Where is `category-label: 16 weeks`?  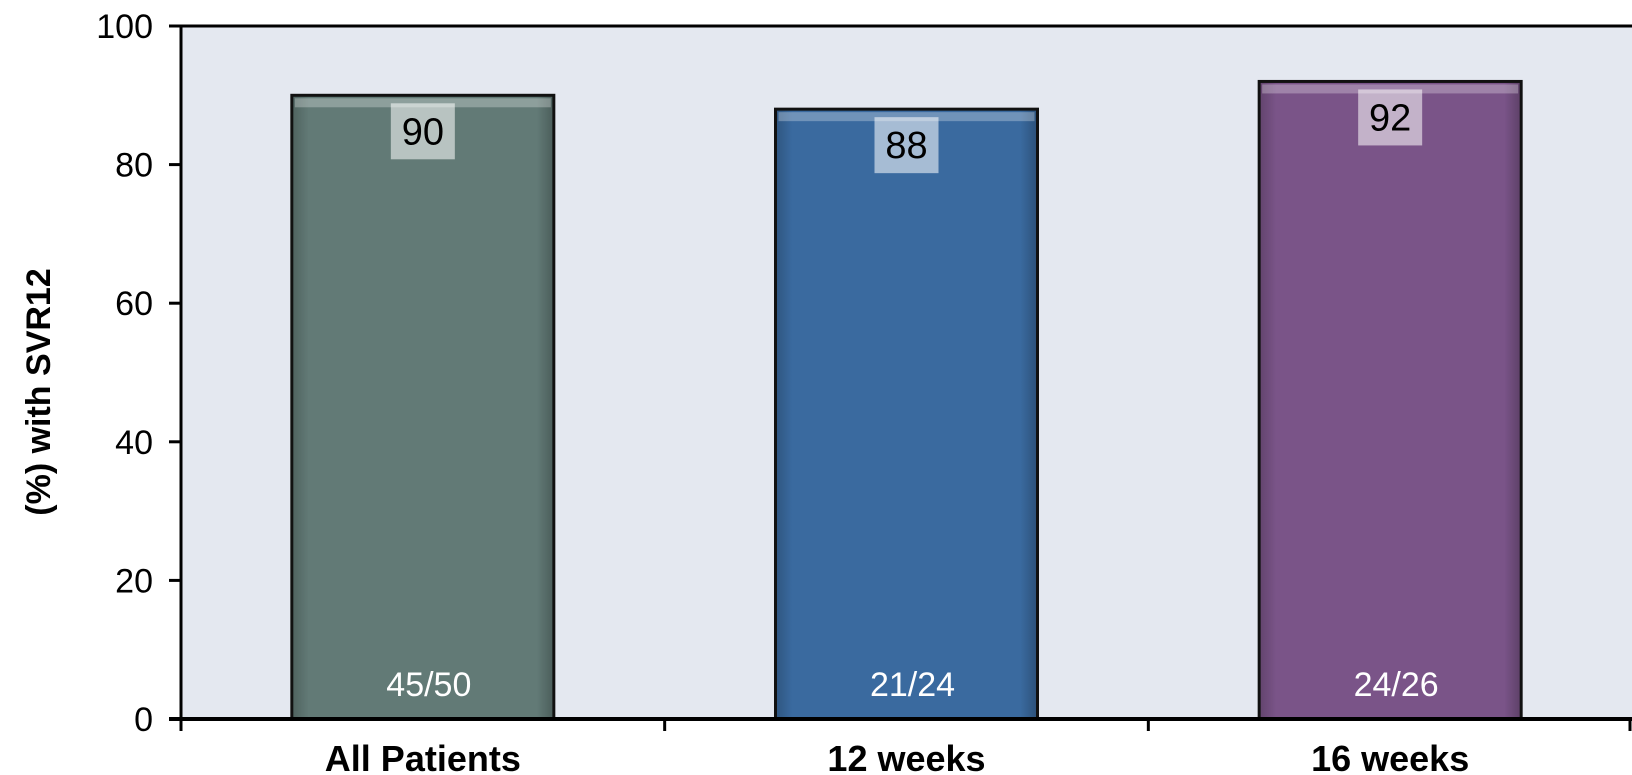 category-label: 16 weeks is located at coordinates (1390, 756).